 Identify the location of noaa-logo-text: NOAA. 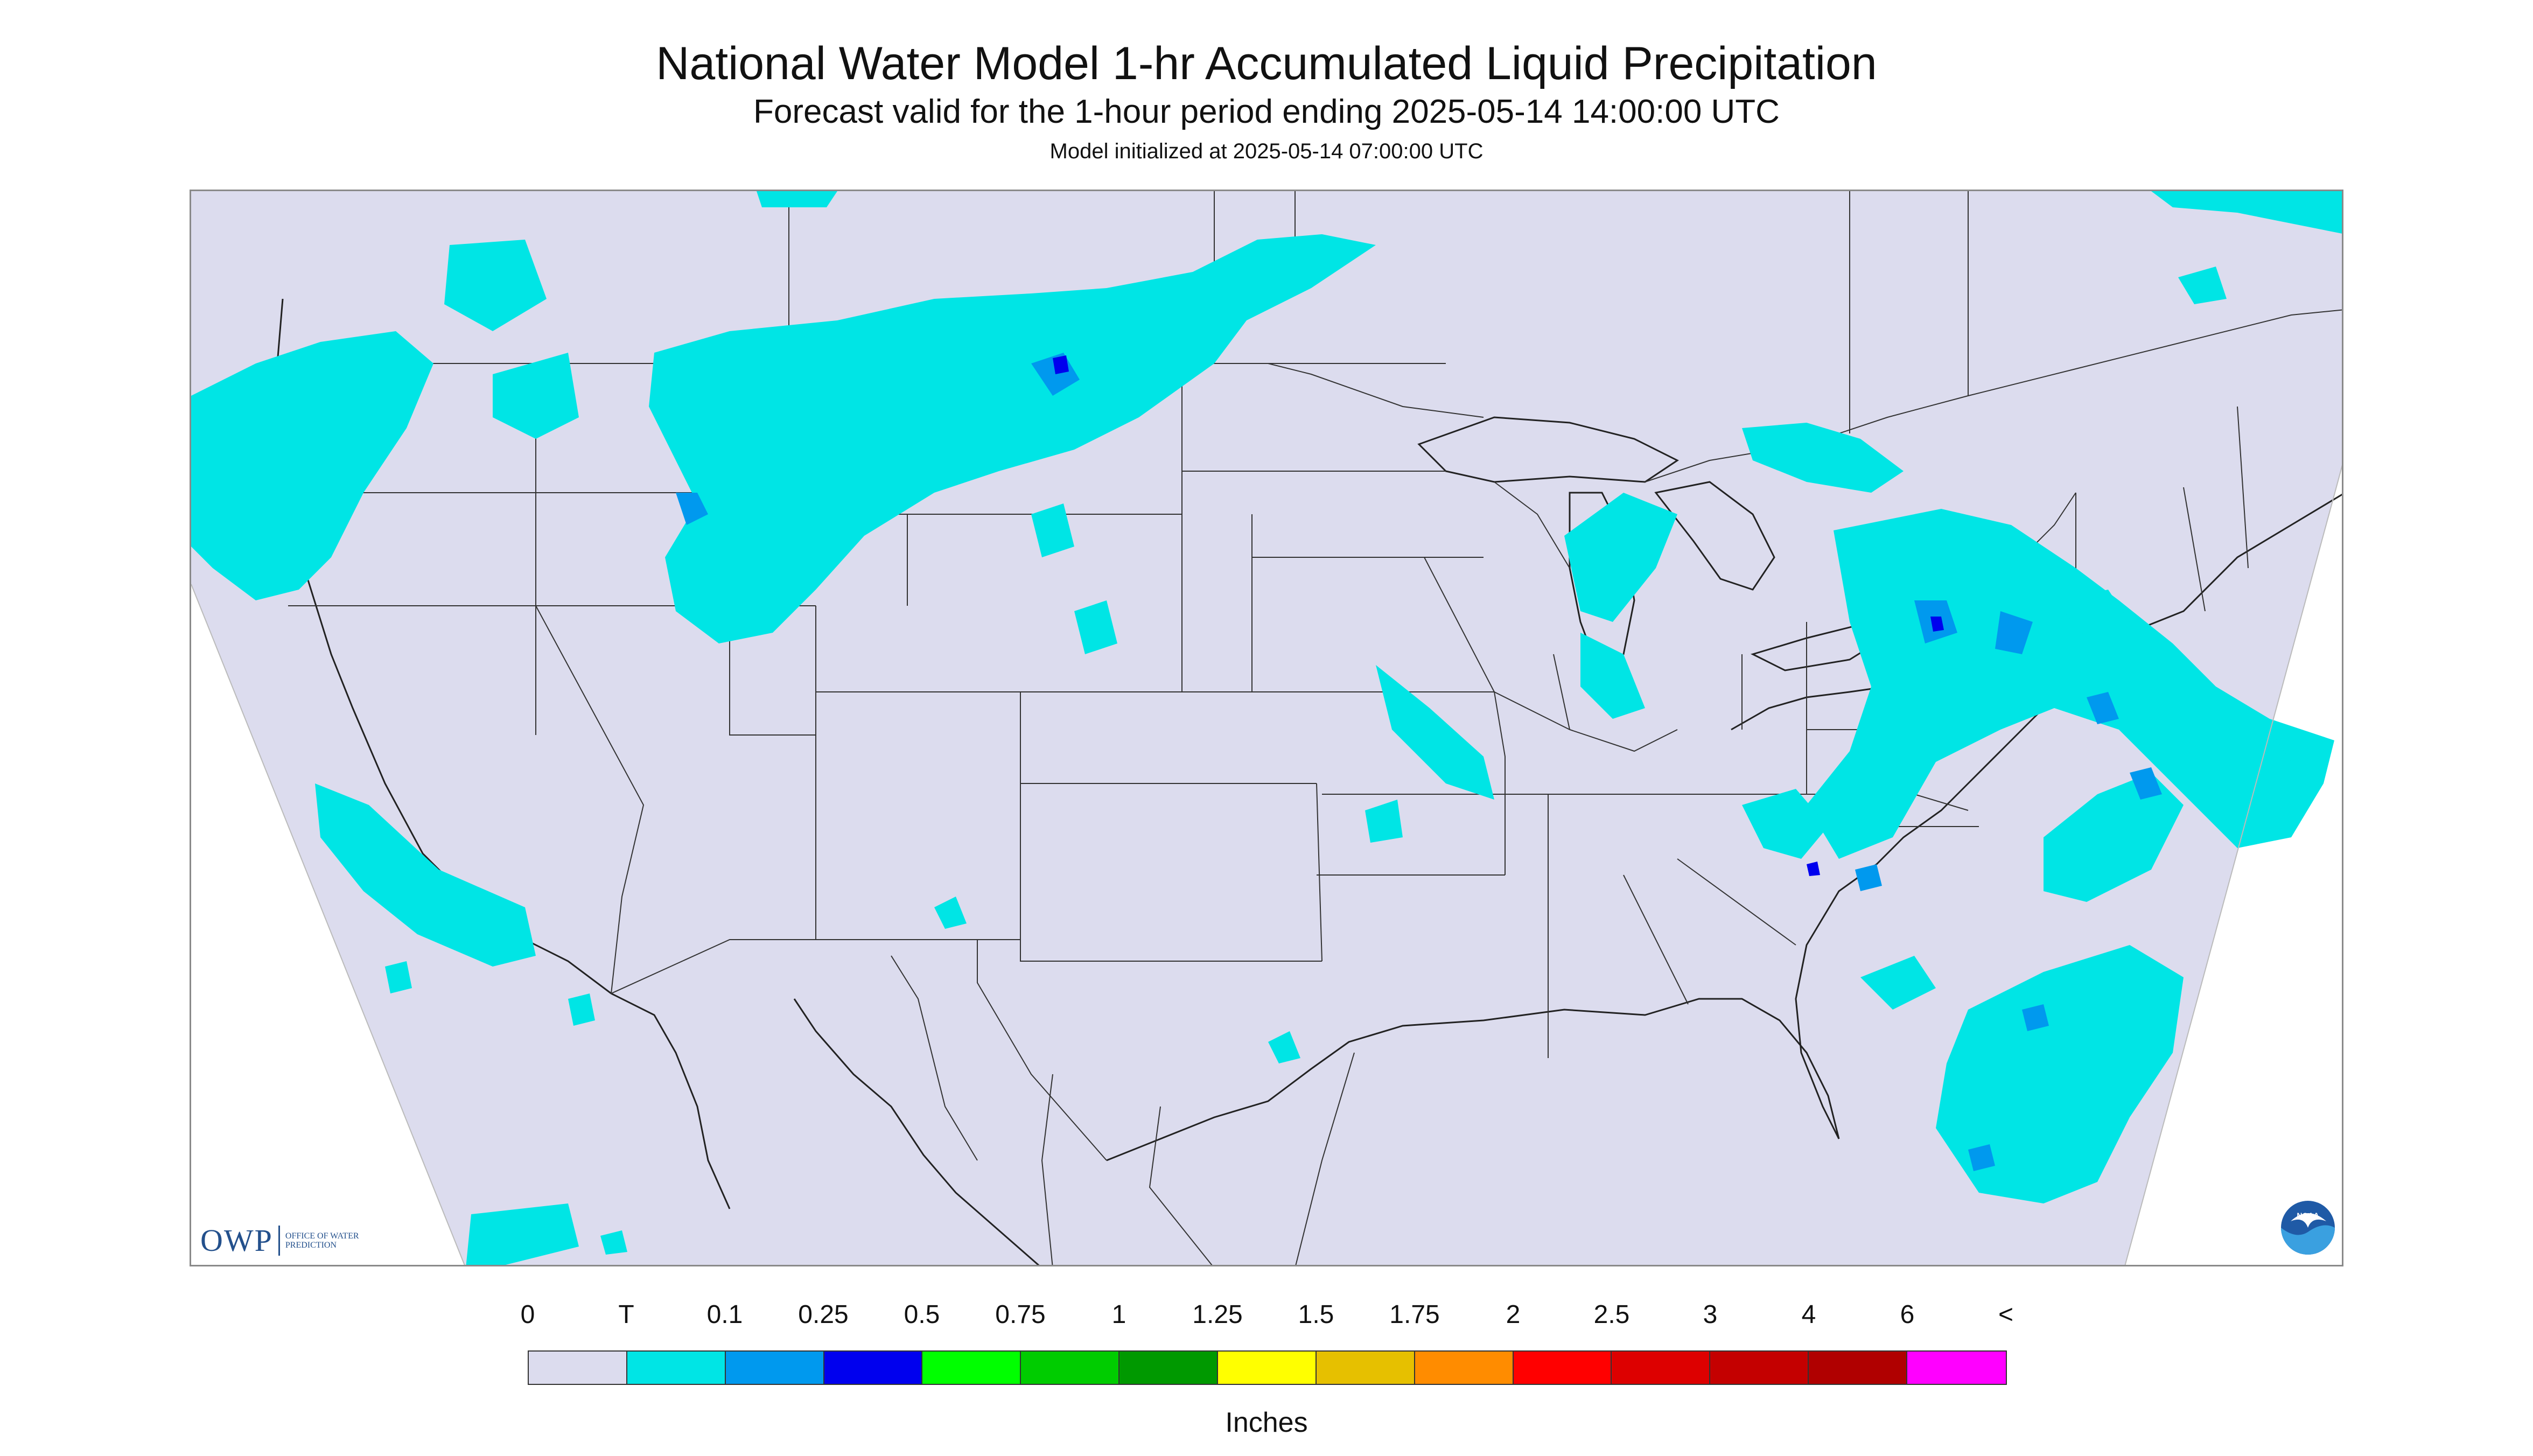
(2308, 1215).